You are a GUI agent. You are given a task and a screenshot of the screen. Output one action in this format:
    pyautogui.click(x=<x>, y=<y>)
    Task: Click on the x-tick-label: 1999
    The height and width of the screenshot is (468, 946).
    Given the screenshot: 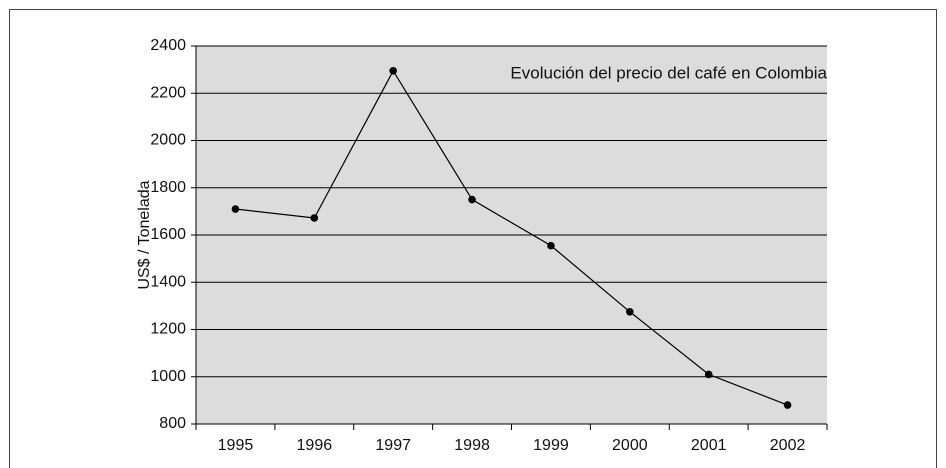 What is the action you would take?
    pyautogui.click(x=551, y=445)
    